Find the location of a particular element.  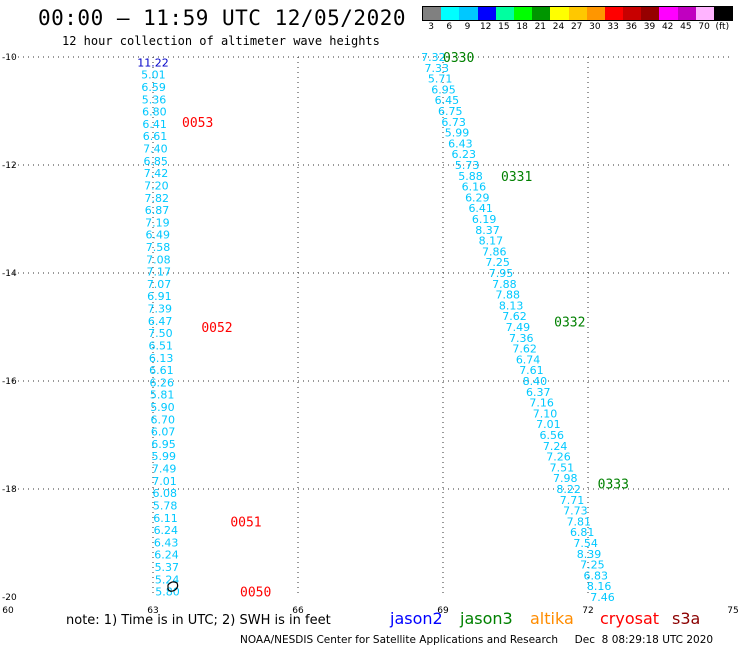

pass-time-label: 0051 is located at coordinates (245, 522).